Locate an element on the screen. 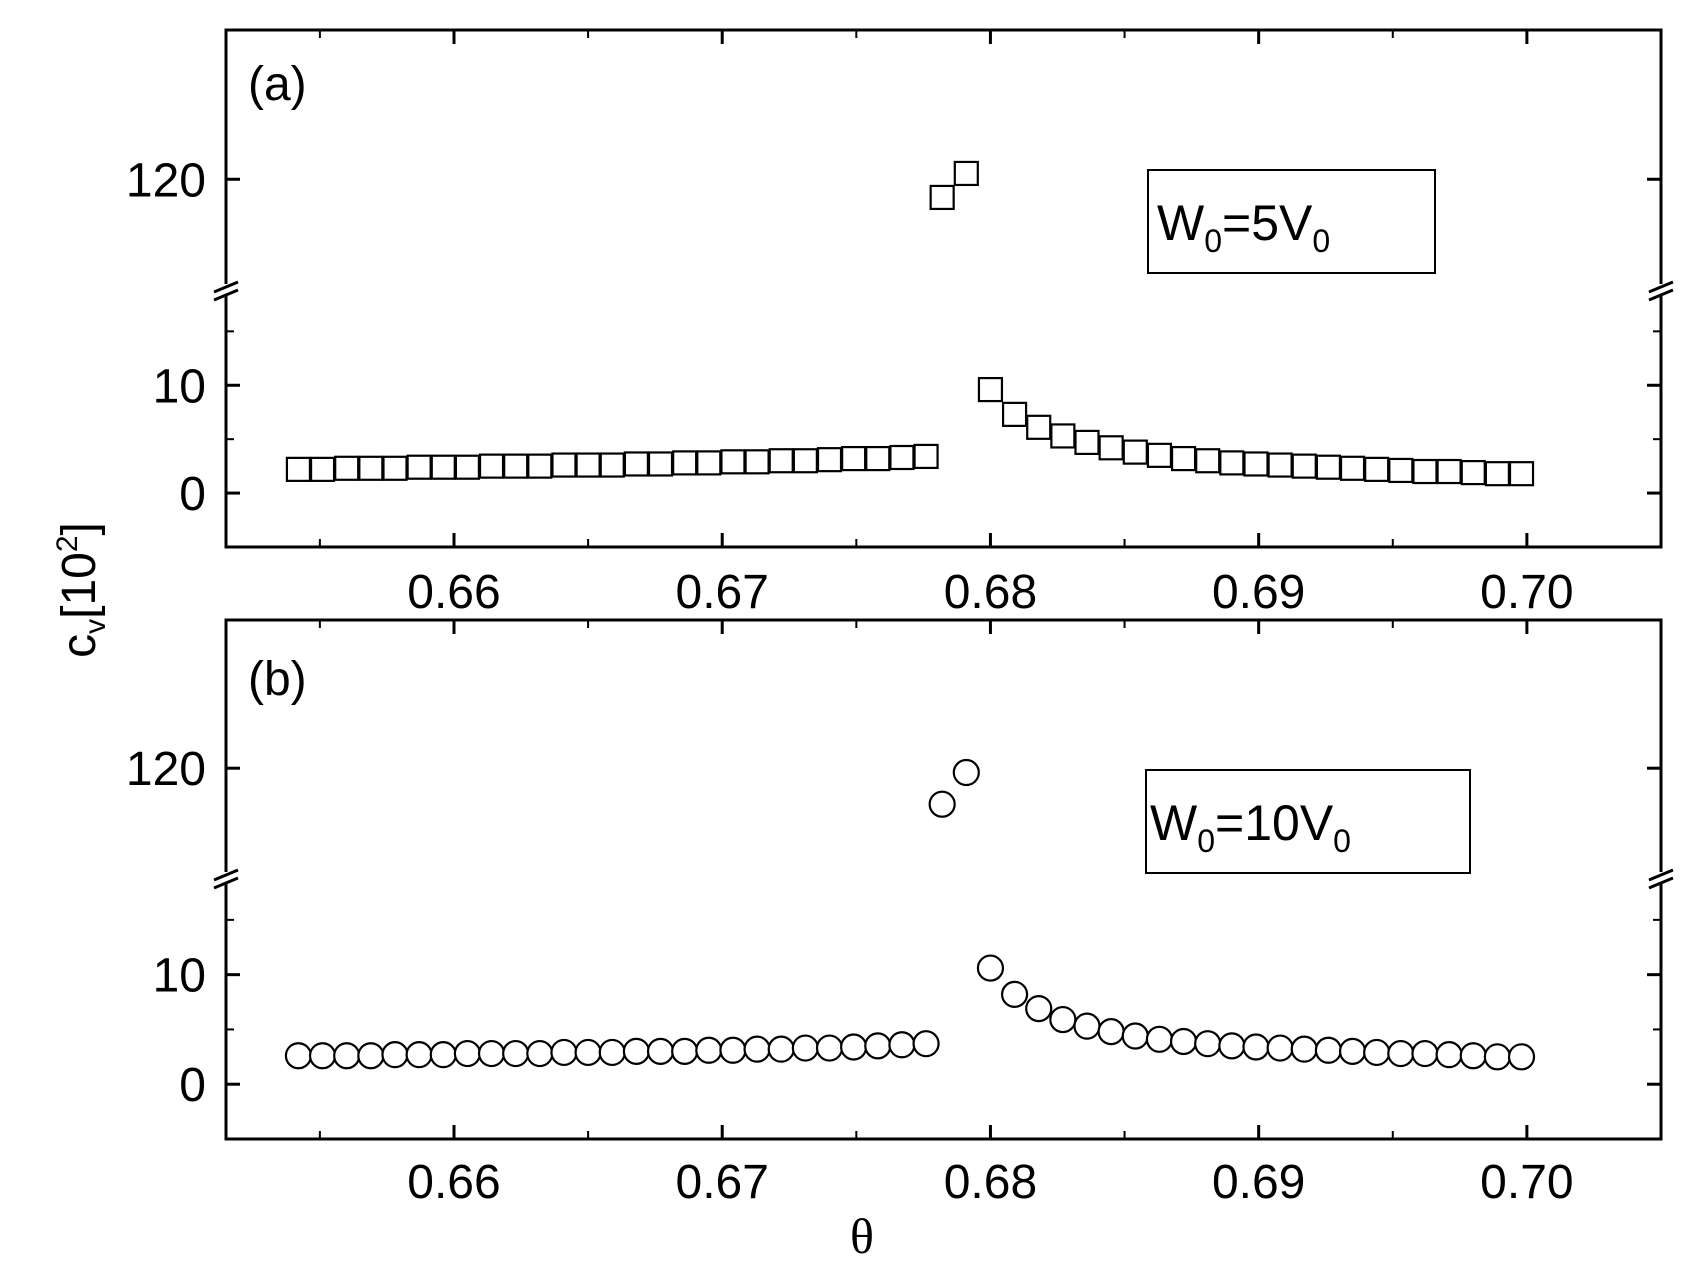 This screenshot has height=1266, width=1695. panel-b-tag: (b) is located at coordinates (277, 679).